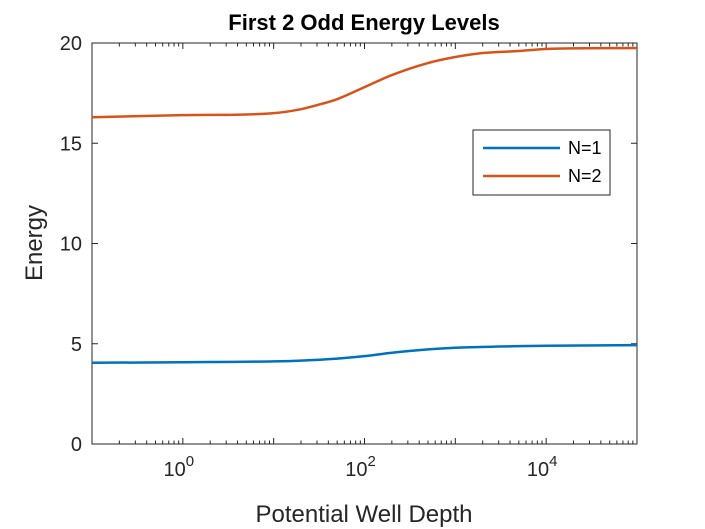  I want to click on x-tick-exponent: 4, so click(553, 461).